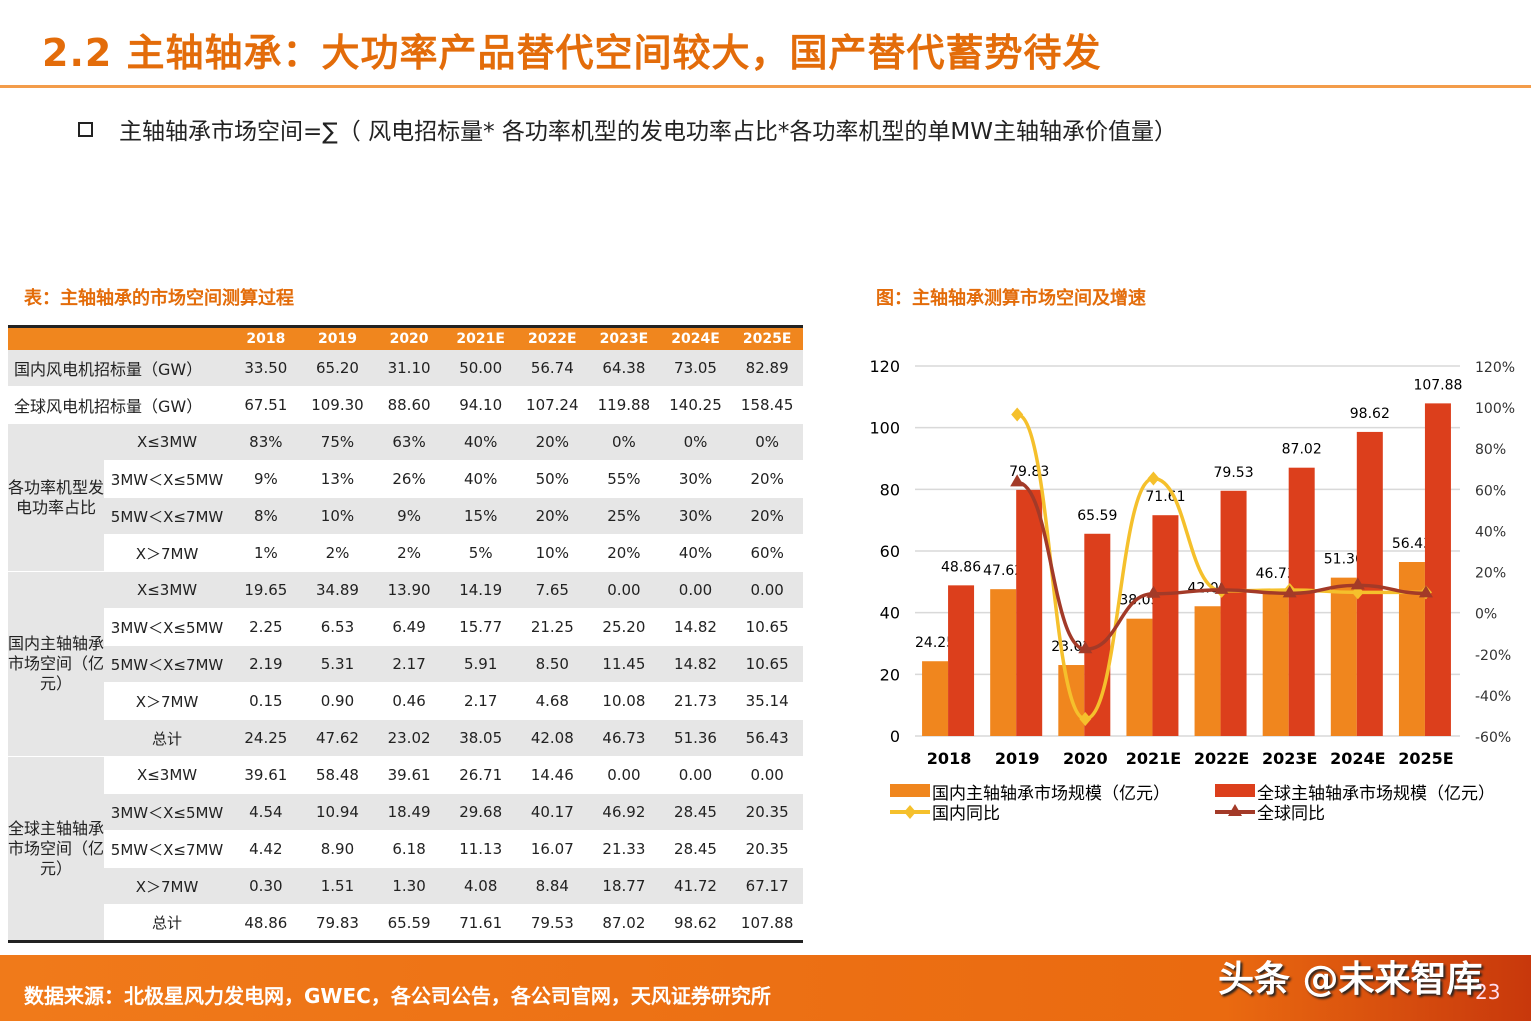 This screenshot has width=1531, height=1021. What do you see at coordinates (409, 405) in the screenshot?
I see `table-cell: 88.60` at bounding box center [409, 405].